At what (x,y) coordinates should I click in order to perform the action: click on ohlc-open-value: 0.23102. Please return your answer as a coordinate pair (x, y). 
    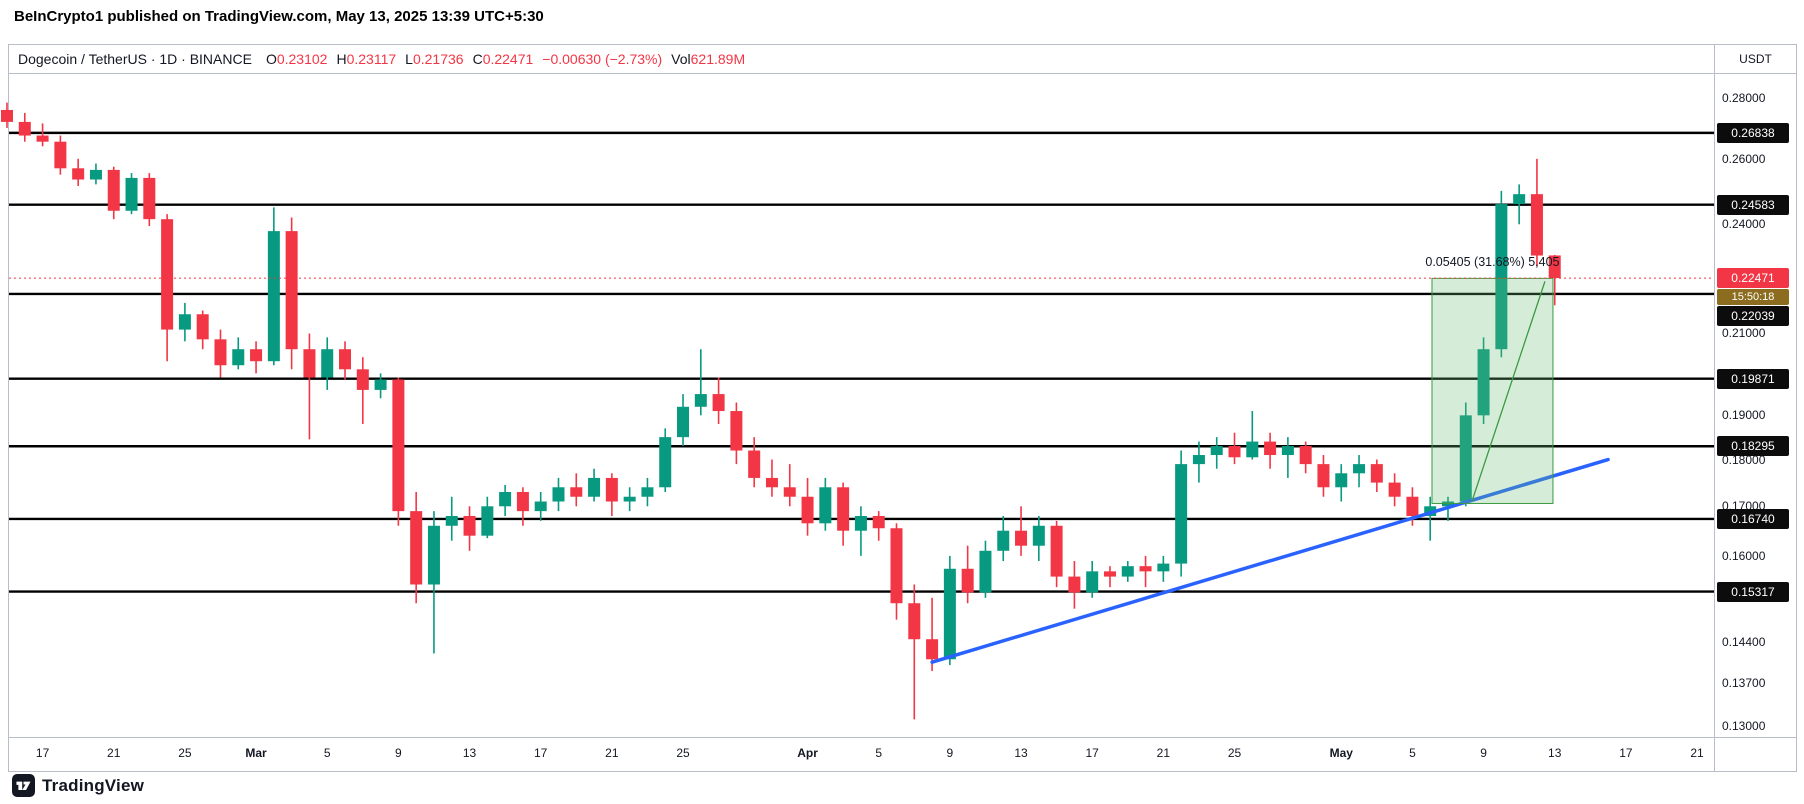
    Looking at the image, I should click on (302, 58).